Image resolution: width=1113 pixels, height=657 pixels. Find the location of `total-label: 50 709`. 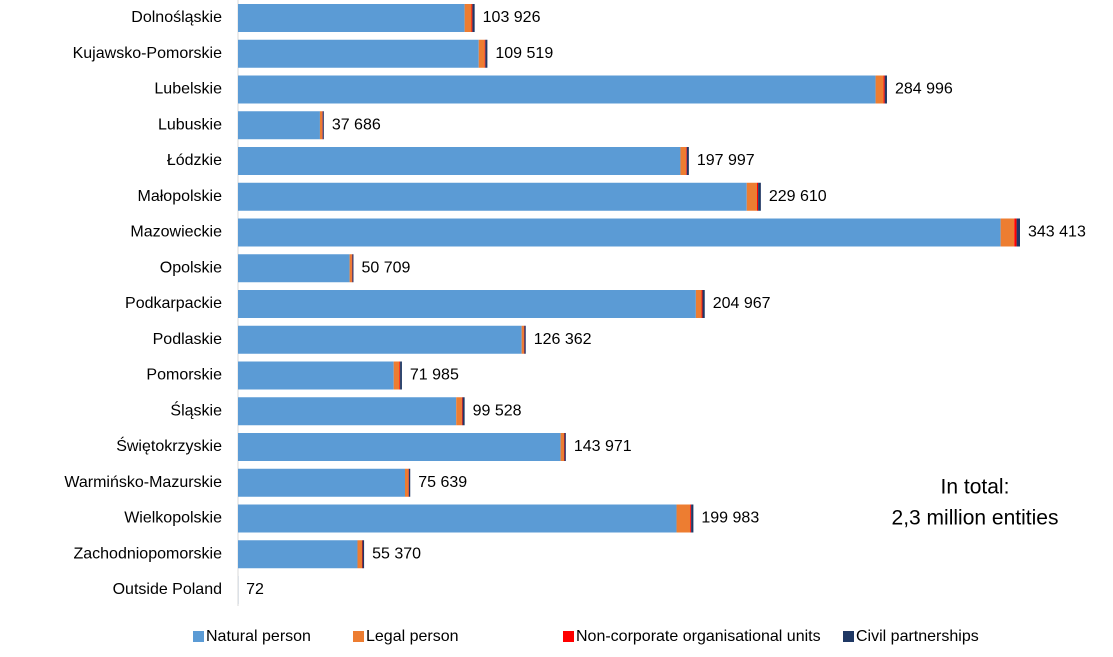

total-label: 50 709 is located at coordinates (385, 267).